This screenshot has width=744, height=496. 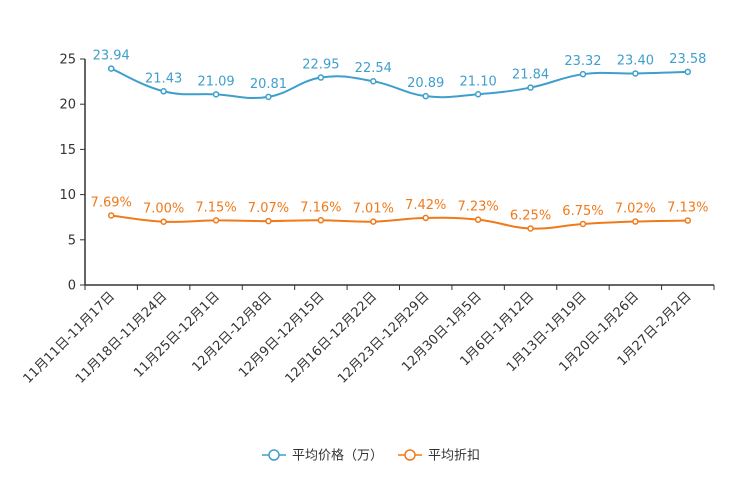 What do you see at coordinates (72, 173) in the screenshot?
I see `y-axis: 0 5 10 15 20 25` at bounding box center [72, 173].